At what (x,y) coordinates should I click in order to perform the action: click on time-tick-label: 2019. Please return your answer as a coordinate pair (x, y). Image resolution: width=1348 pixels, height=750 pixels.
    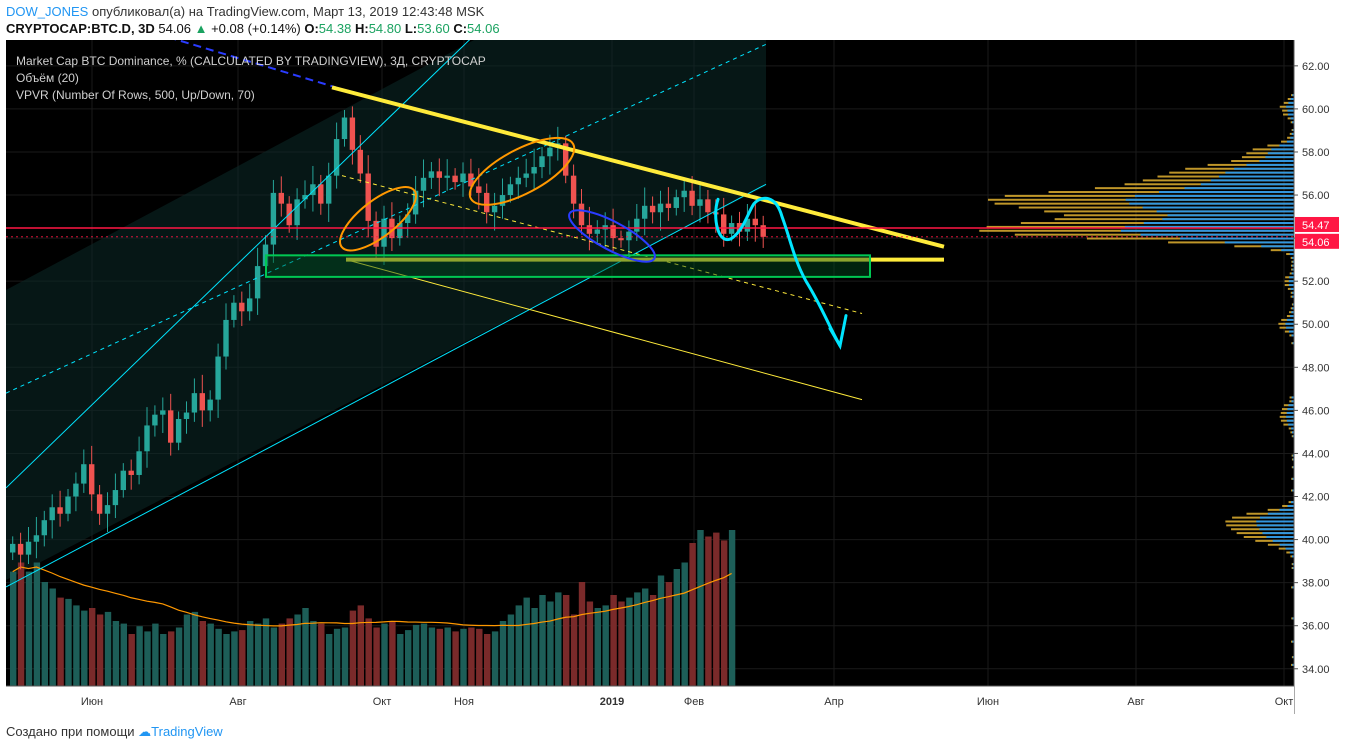
    Looking at the image, I should click on (612, 702).